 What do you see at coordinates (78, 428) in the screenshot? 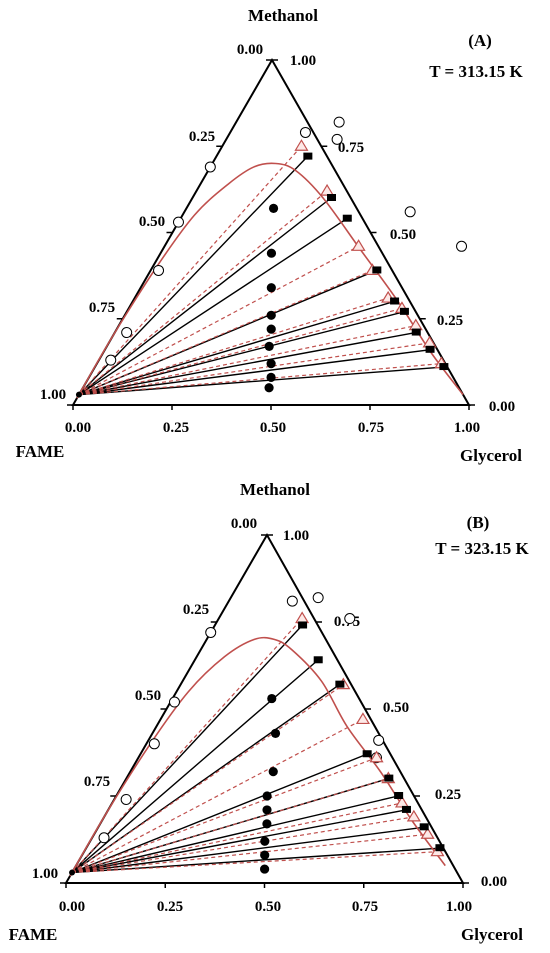
I see `panel-a-bottom-tick: 0.00` at bounding box center [78, 428].